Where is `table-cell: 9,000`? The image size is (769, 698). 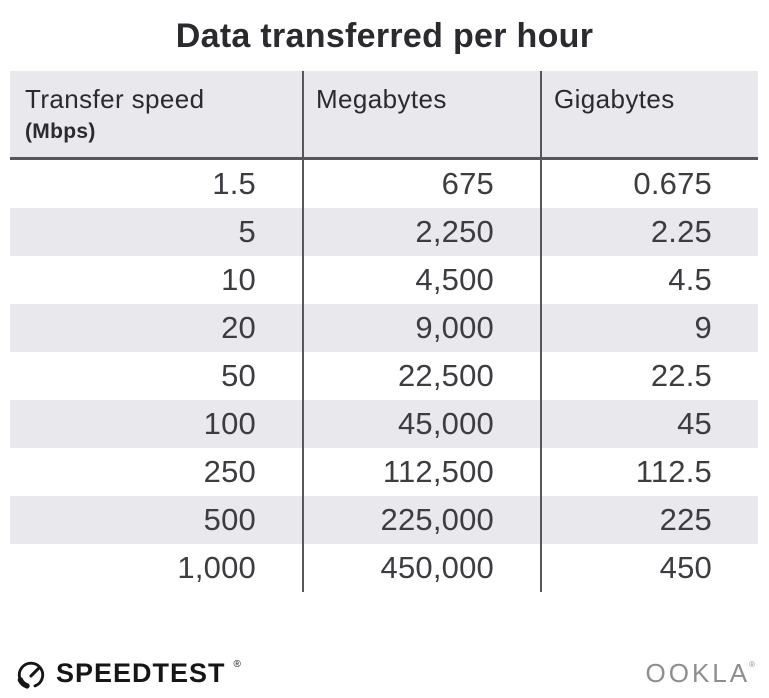 table-cell: 9,000 is located at coordinates (421, 328).